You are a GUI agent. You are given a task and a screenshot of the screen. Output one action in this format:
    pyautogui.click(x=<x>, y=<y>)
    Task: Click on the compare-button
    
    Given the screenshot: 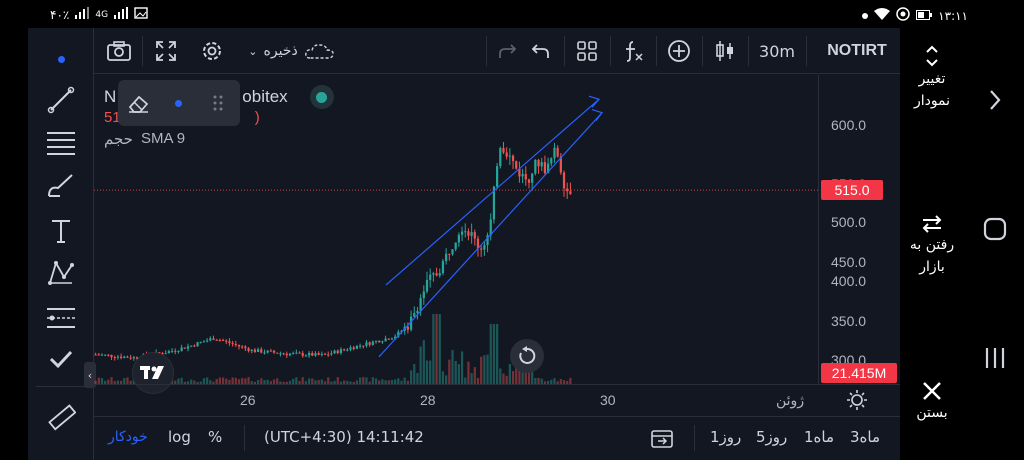 What is the action you would take?
    pyautogui.click(x=679, y=51)
    